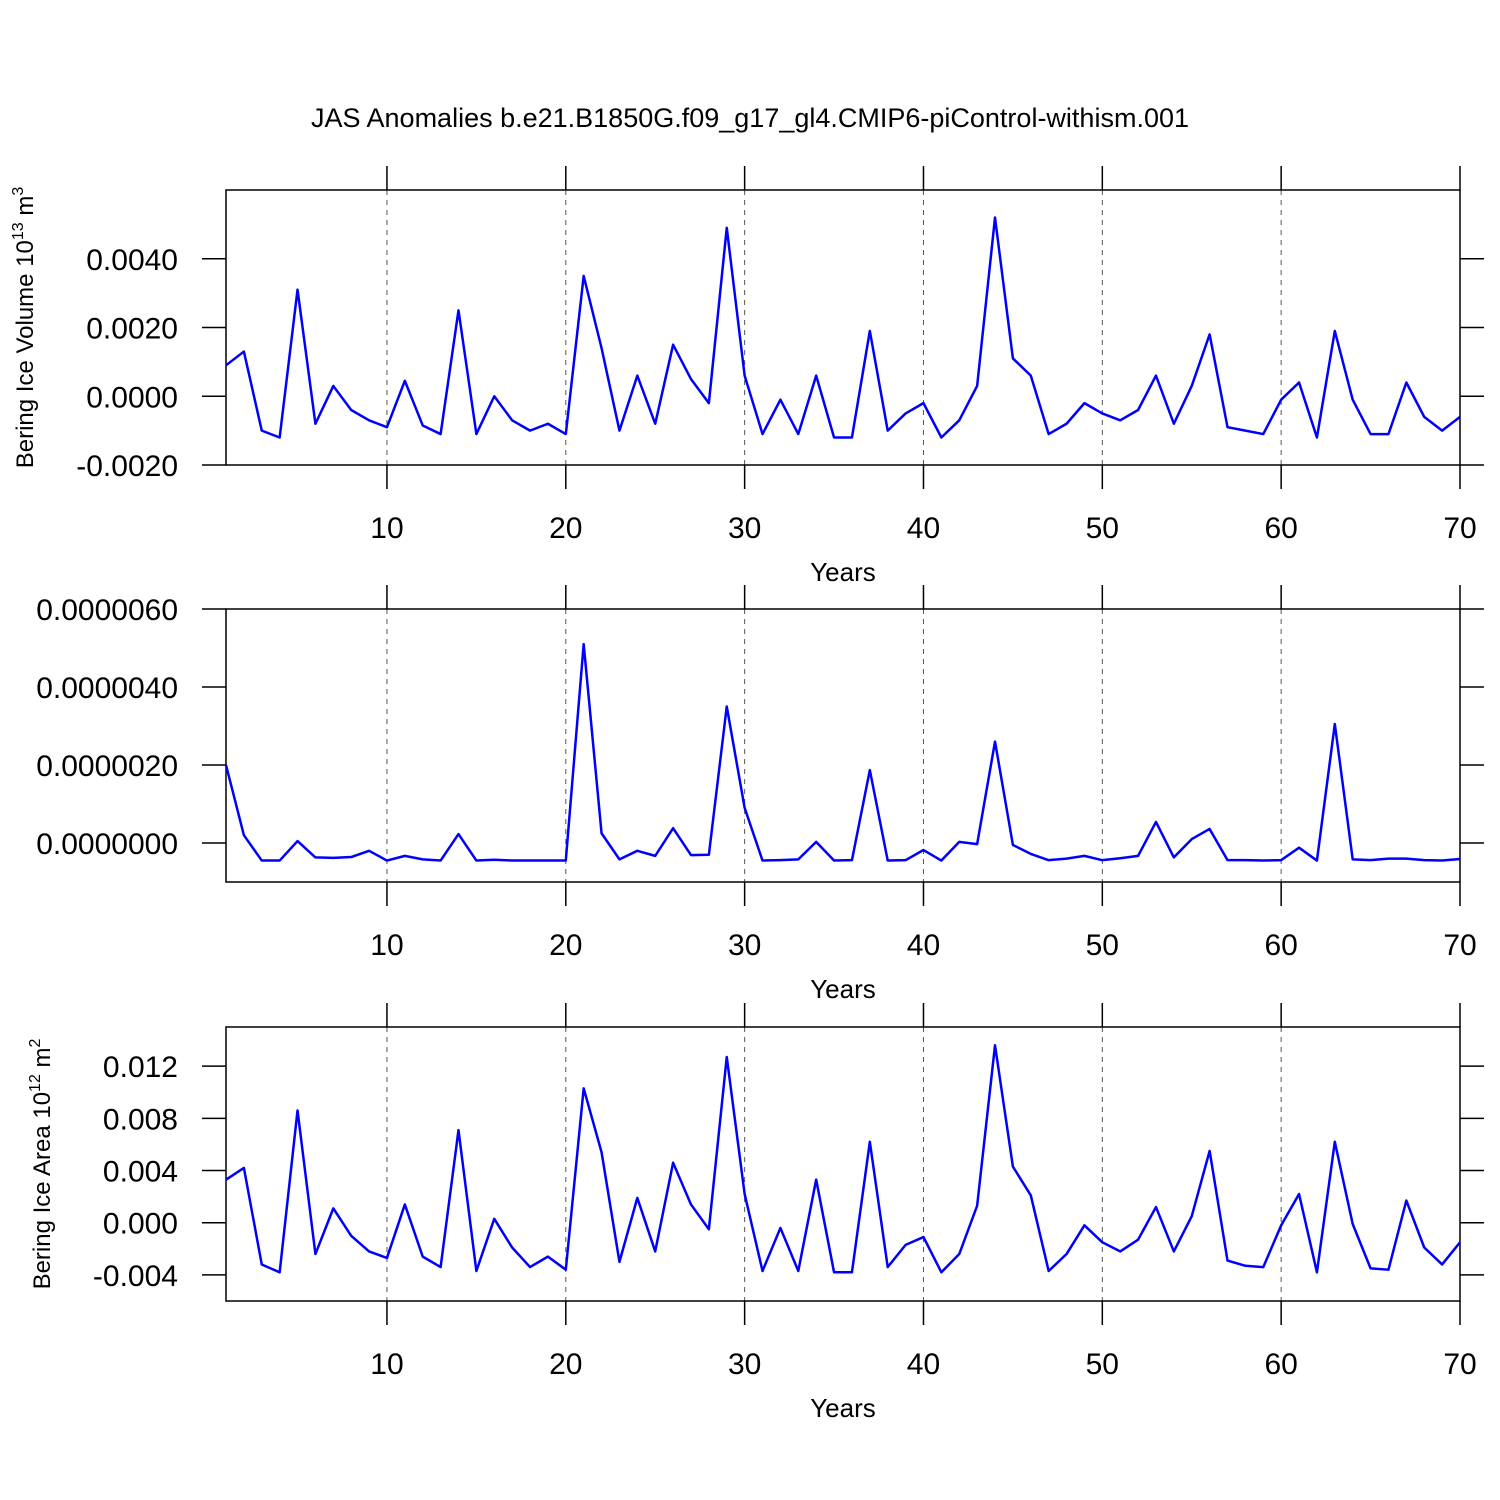 Image resolution: width=1500 pixels, height=1500 pixels. What do you see at coordinates (140, 1067) in the screenshot?
I see `y-tick-label: 0.012` at bounding box center [140, 1067].